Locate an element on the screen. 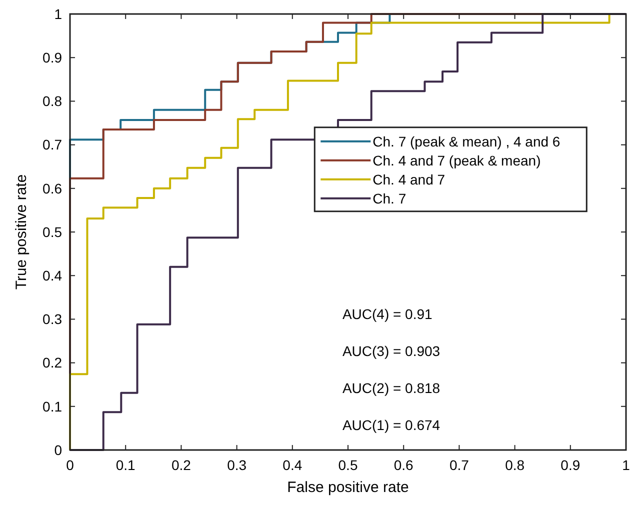  legend-label: Ch. 7 is located at coordinates (389, 198).